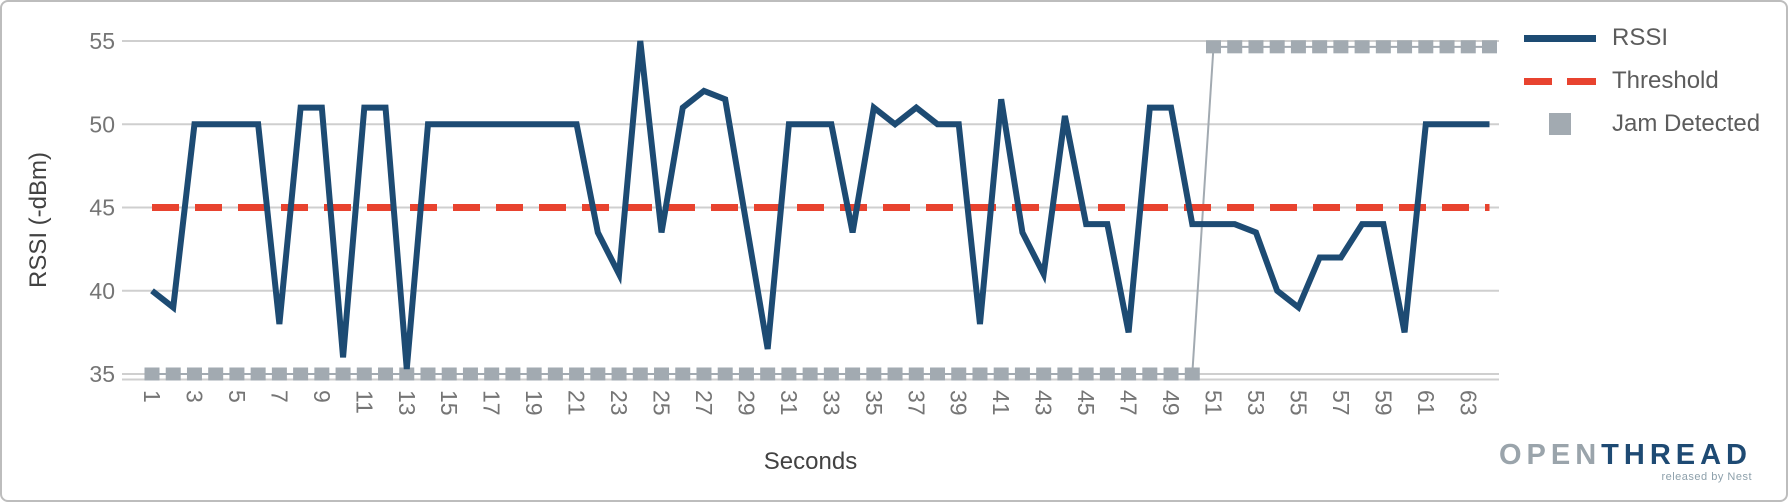  Describe the element at coordinates (102, 374) in the screenshot. I see `y-tick-label-35: 35` at that location.